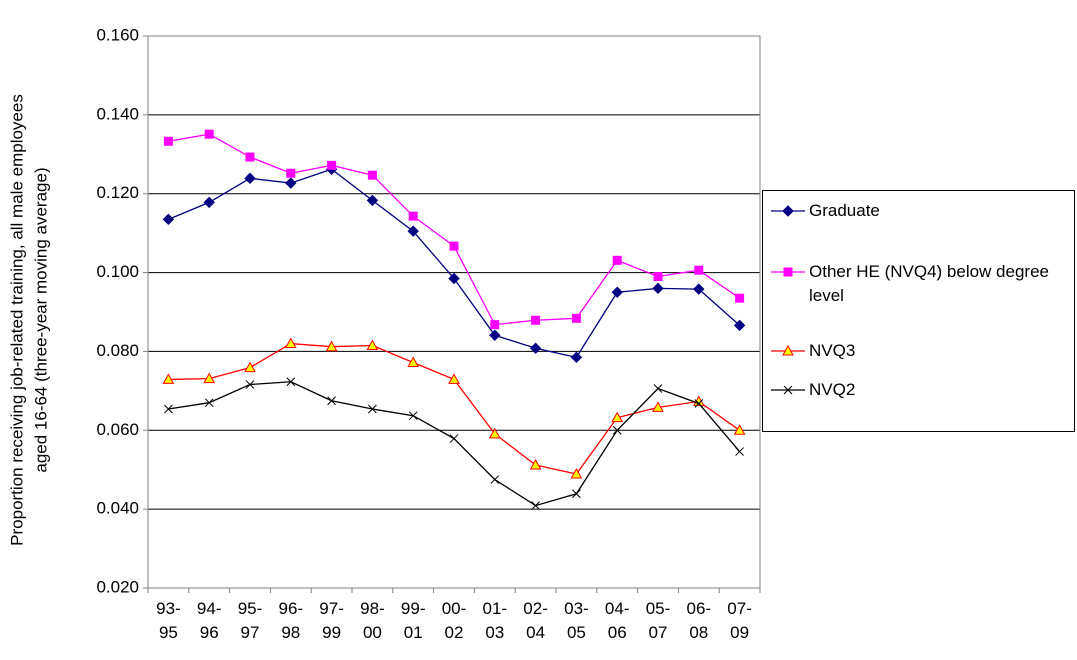  Describe the element at coordinates (117, 350) in the screenshot. I see `y-tick-label: 0.080` at that location.